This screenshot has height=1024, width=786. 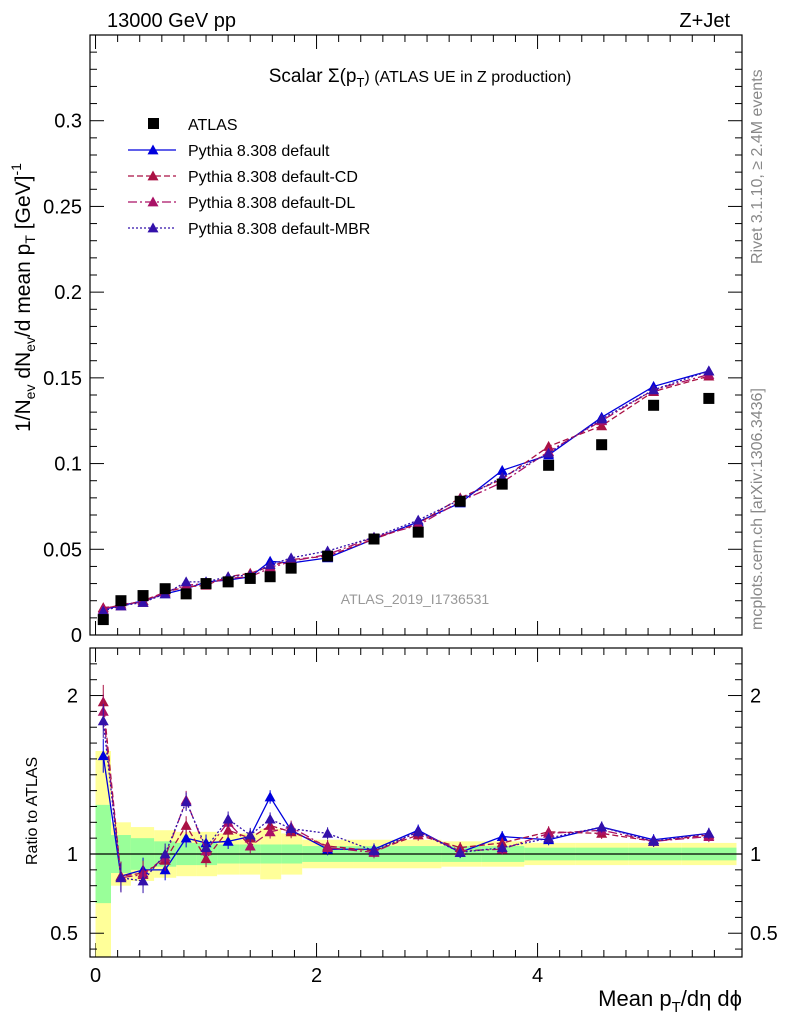 I want to click on legend-label: Pythia 8.308 default-MBR, so click(x=279, y=229).